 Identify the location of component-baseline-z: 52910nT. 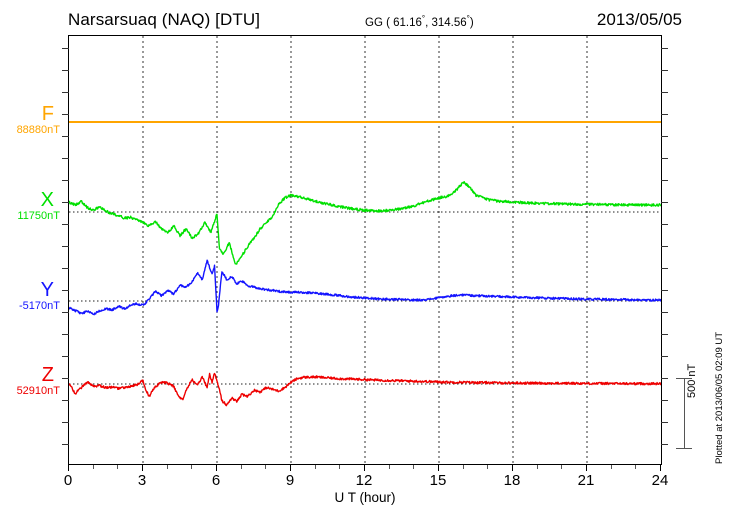
(38, 391).